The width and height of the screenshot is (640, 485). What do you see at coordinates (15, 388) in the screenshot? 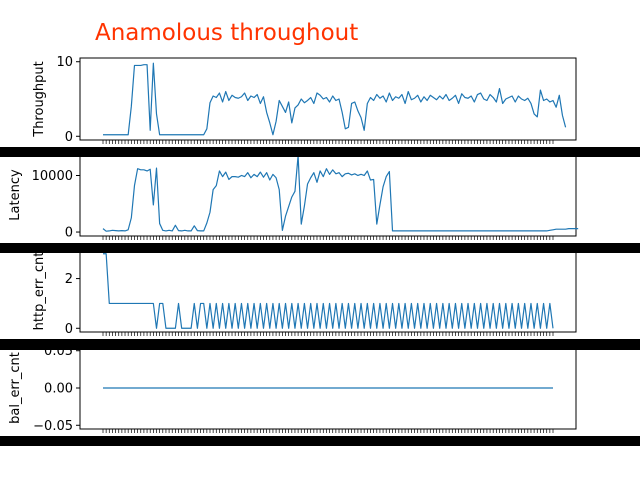
I see `y-axis-label: bal_err_cnt` at bounding box center [15, 388].